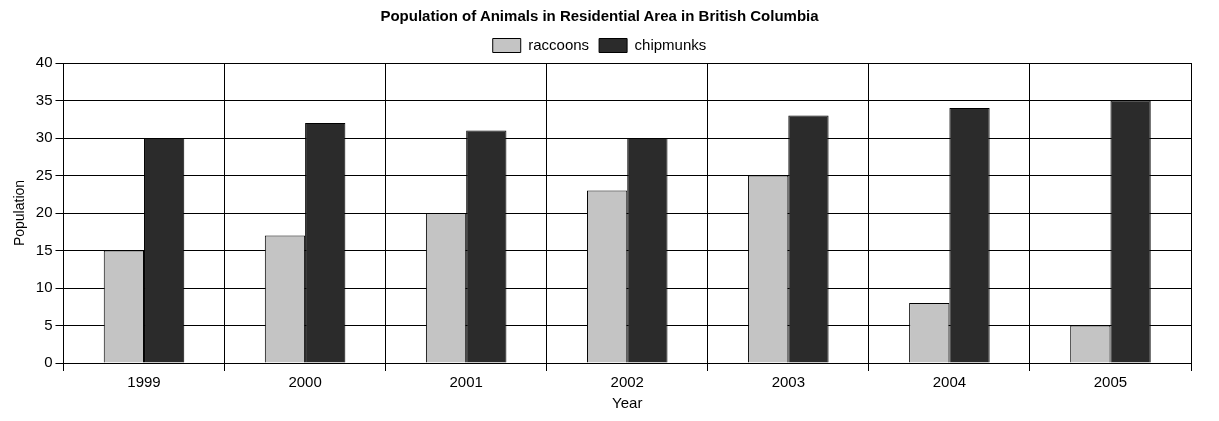  What do you see at coordinates (44, 62) in the screenshot?
I see `y-tick-label: 40` at bounding box center [44, 62].